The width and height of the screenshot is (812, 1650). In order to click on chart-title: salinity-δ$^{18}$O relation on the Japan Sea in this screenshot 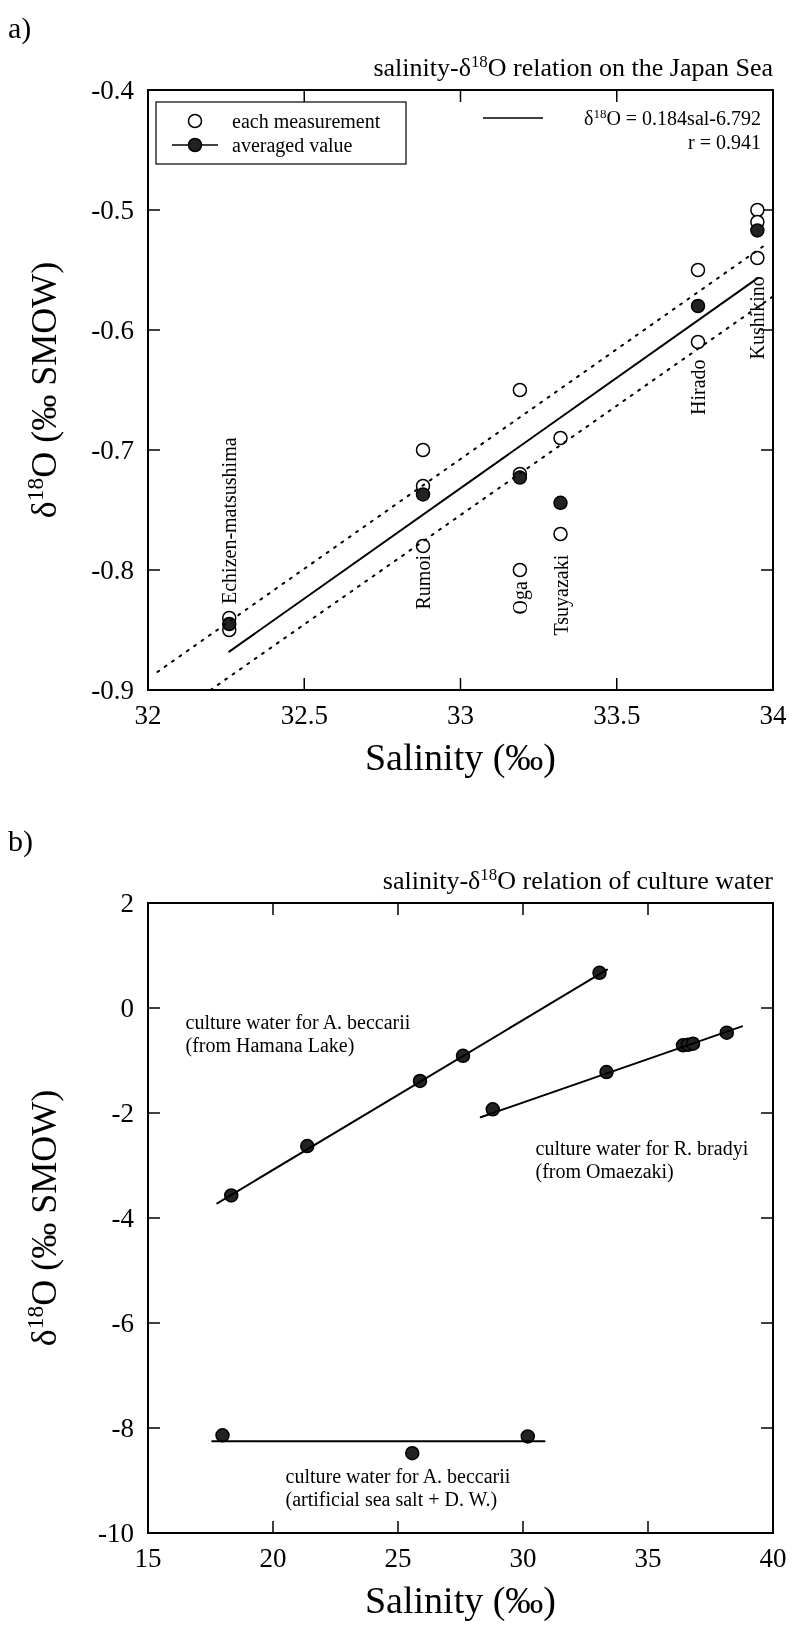, I will do `click(573, 66)`.